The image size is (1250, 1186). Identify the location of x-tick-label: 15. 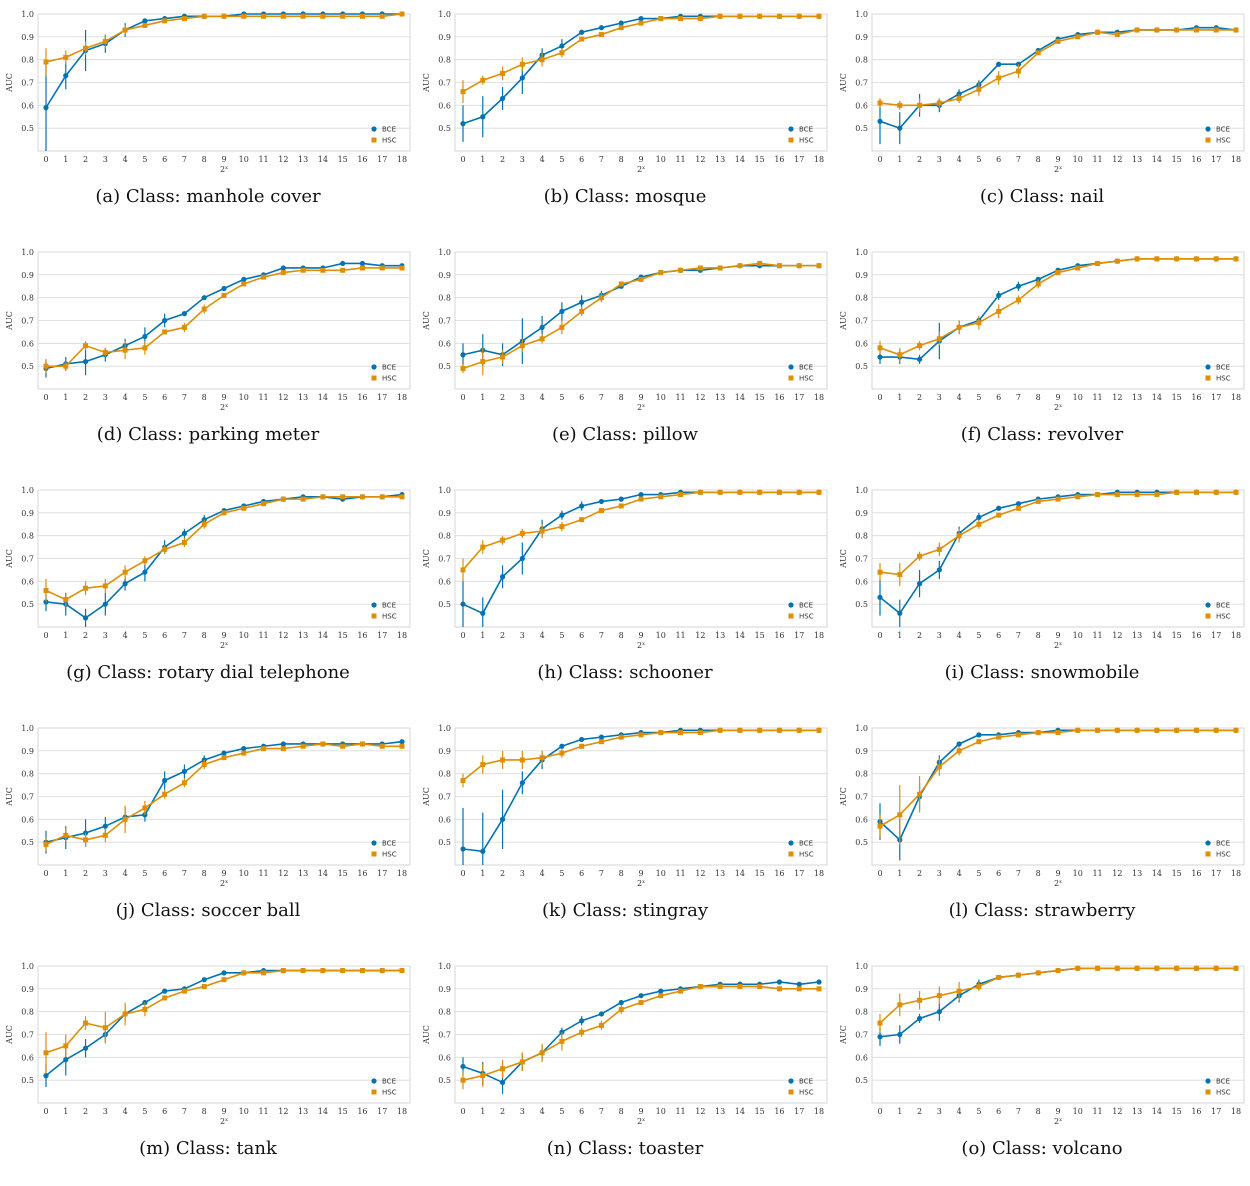
(760, 1111).